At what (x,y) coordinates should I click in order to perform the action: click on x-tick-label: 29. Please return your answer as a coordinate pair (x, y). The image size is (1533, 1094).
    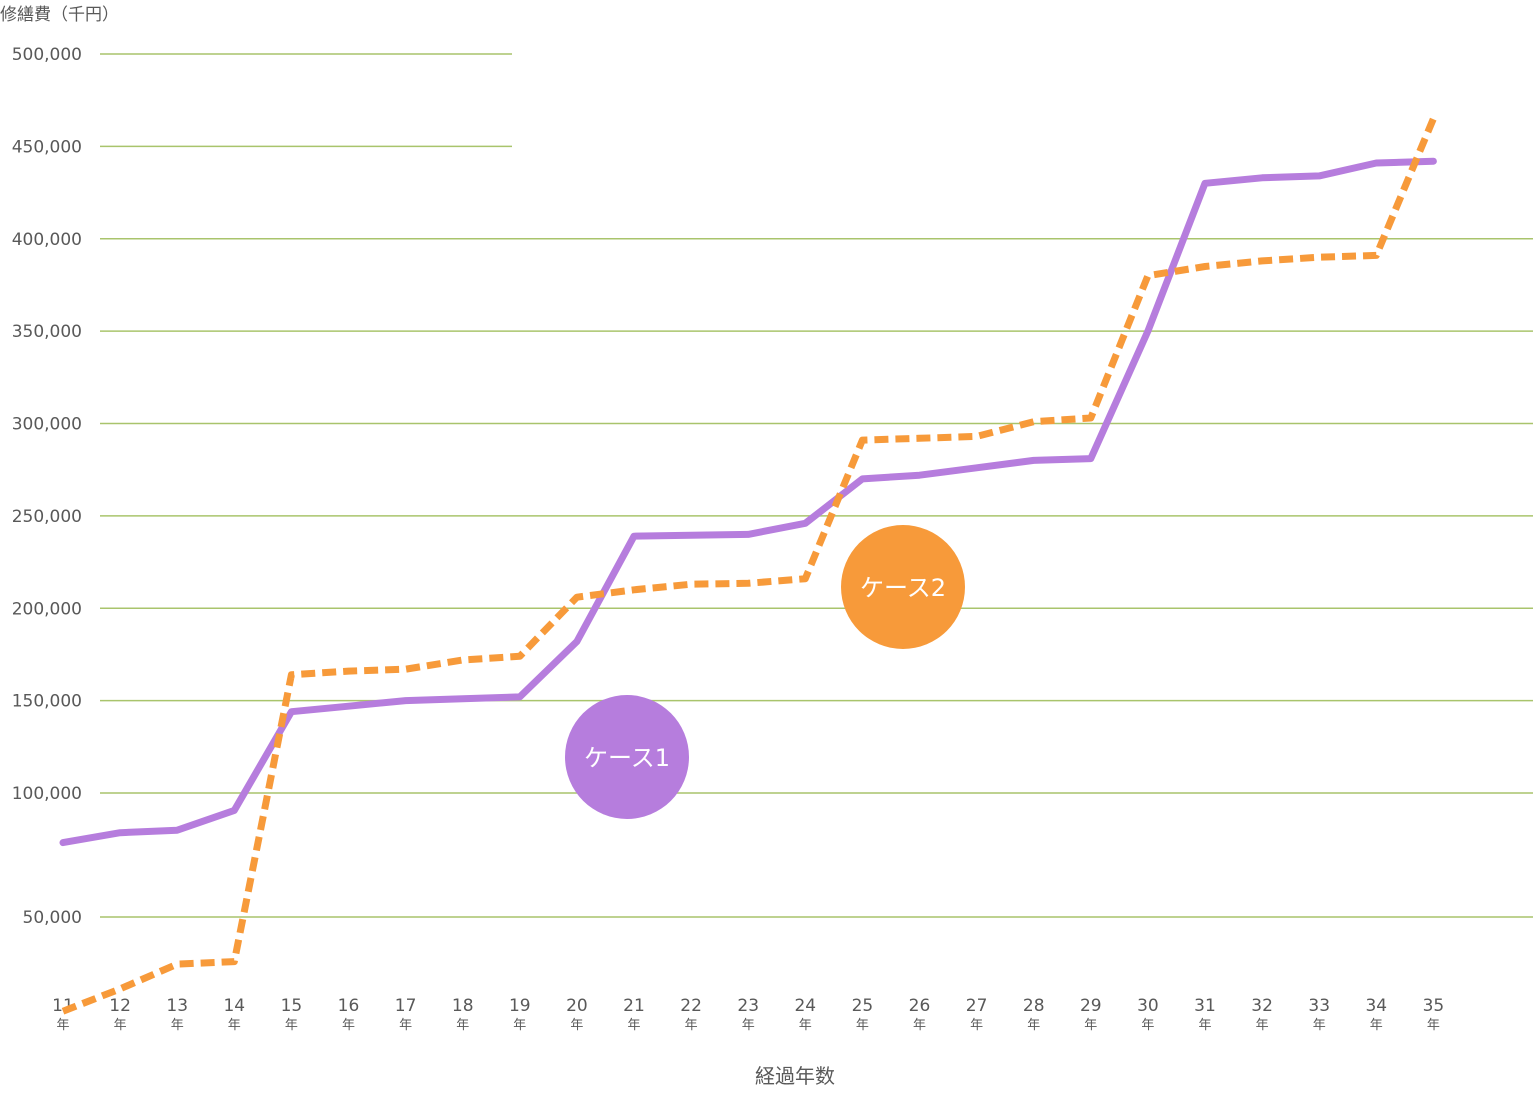
    Looking at the image, I should click on (1091, 1006).